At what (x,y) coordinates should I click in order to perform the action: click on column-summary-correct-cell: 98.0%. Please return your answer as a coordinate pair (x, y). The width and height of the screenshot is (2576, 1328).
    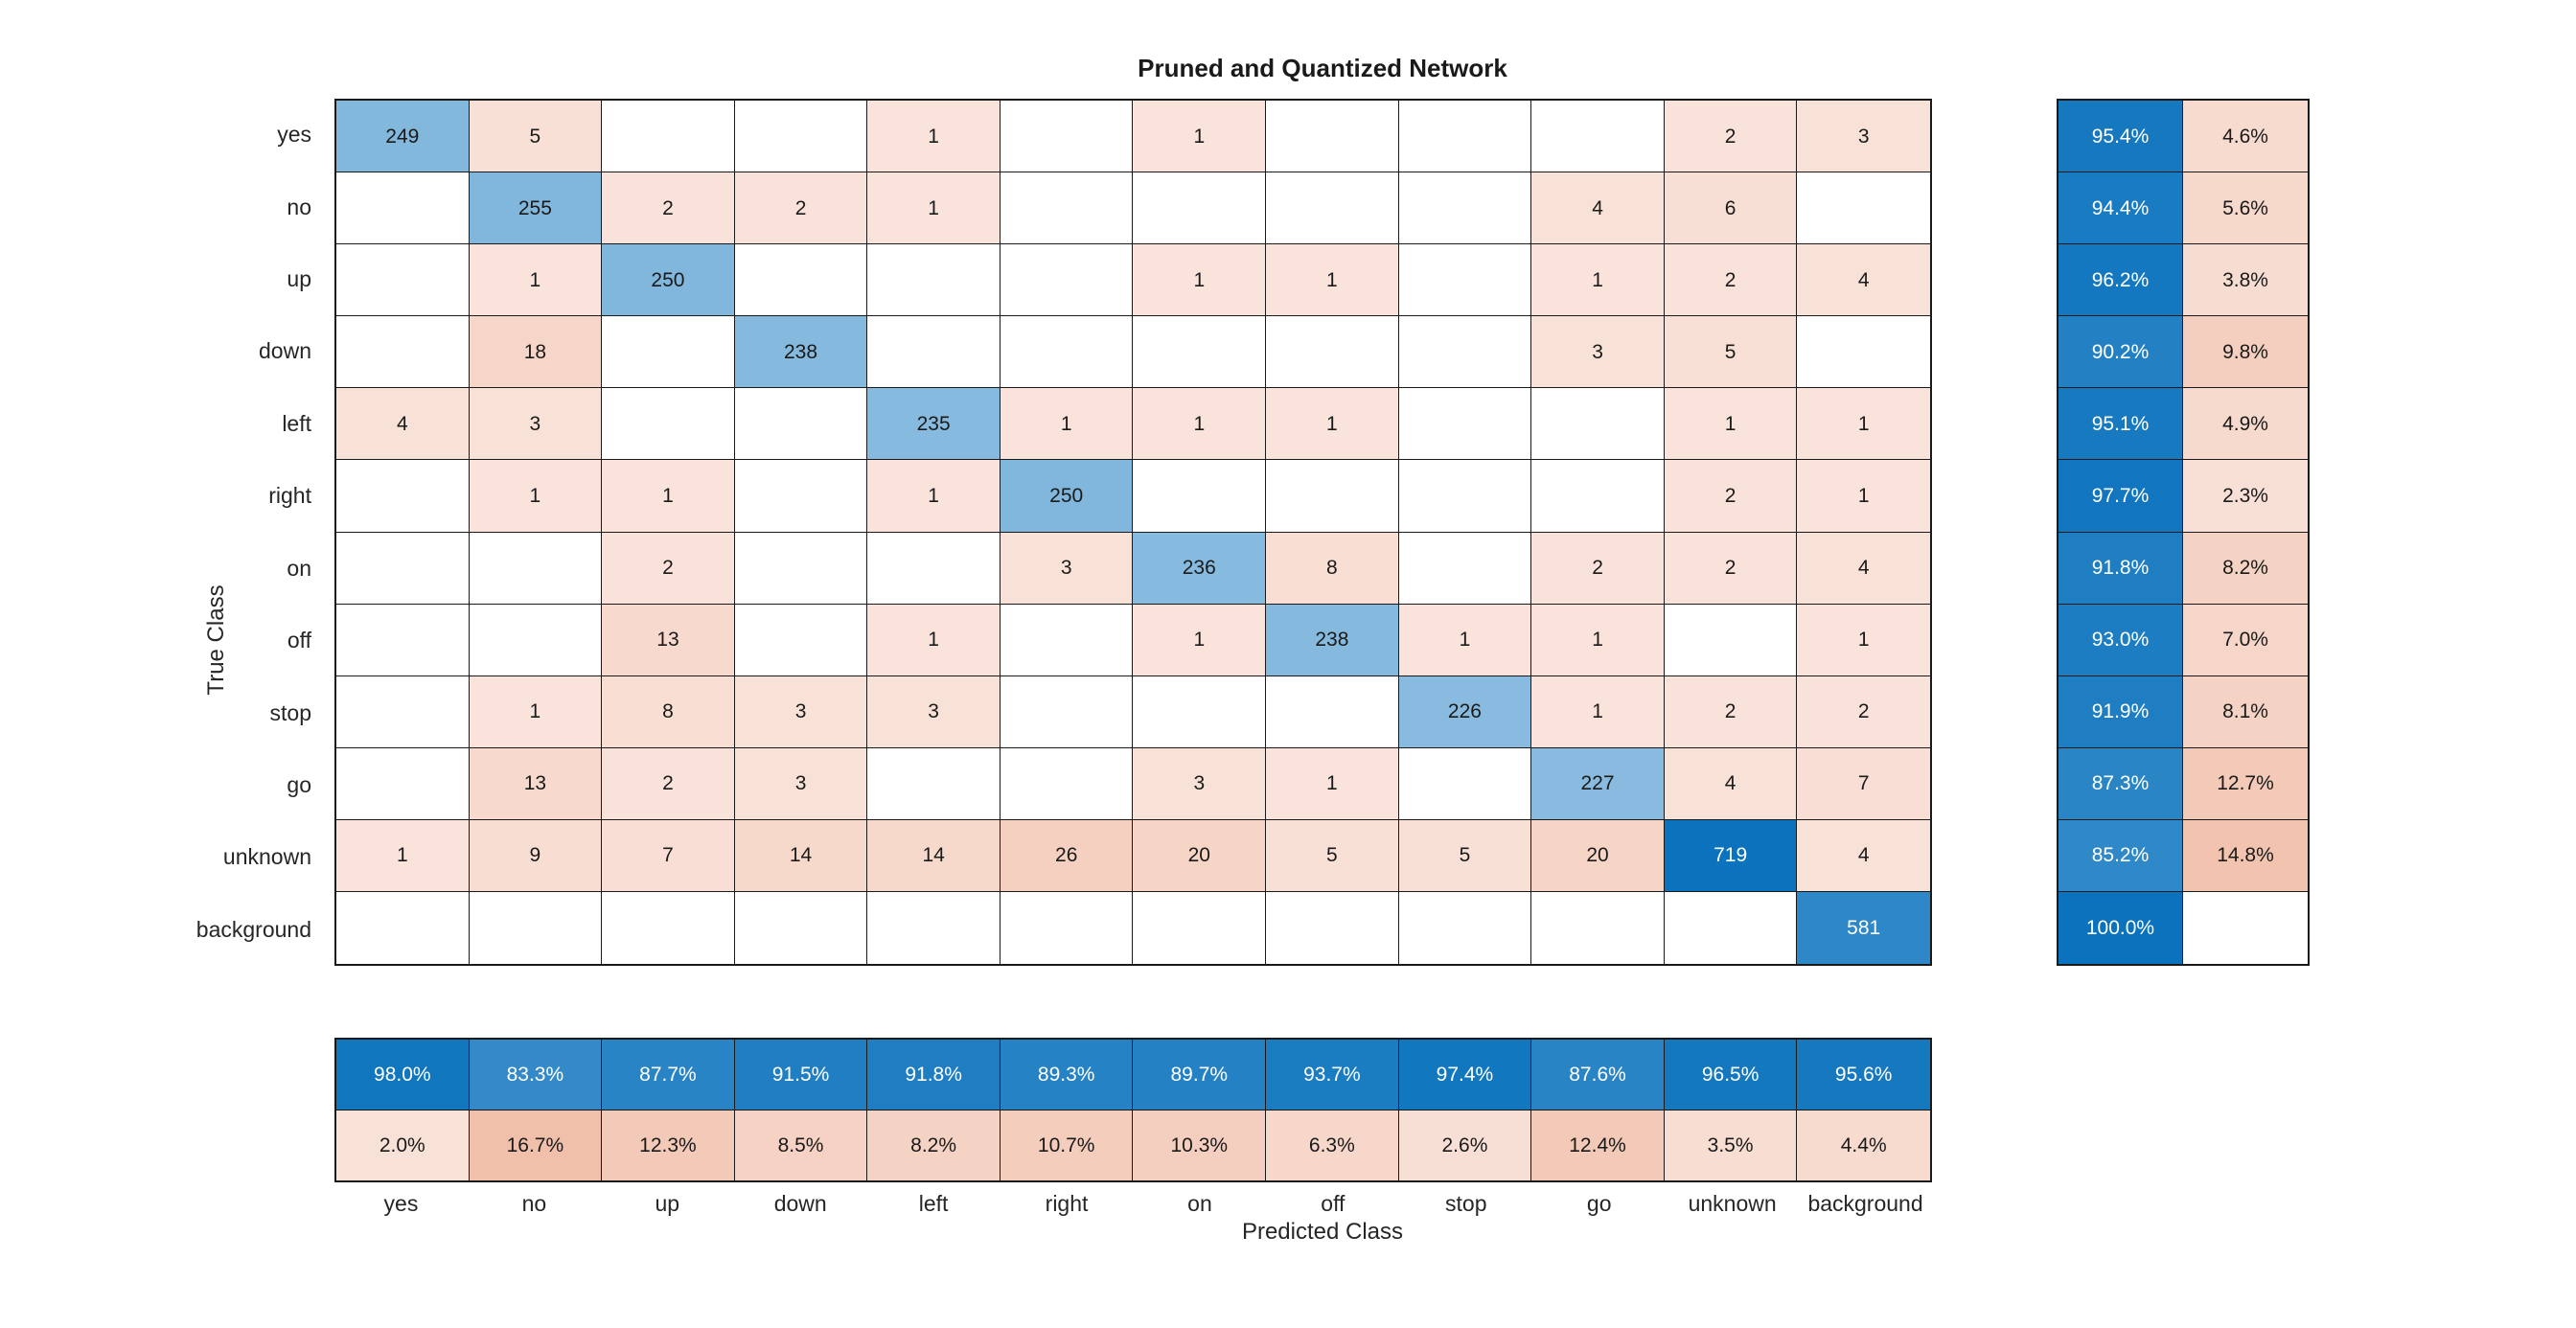
    Looking at the image, I should click on (403, 1075).